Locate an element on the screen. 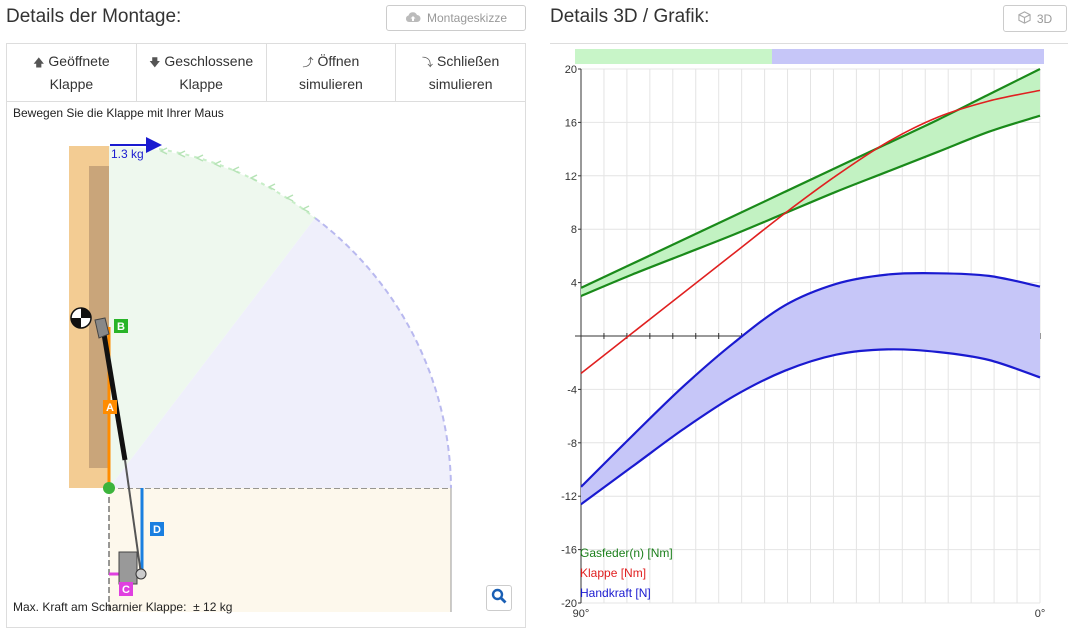 The image size is (1074, 635). view-3d-label: 3D is located at coordinates (1044, 18).